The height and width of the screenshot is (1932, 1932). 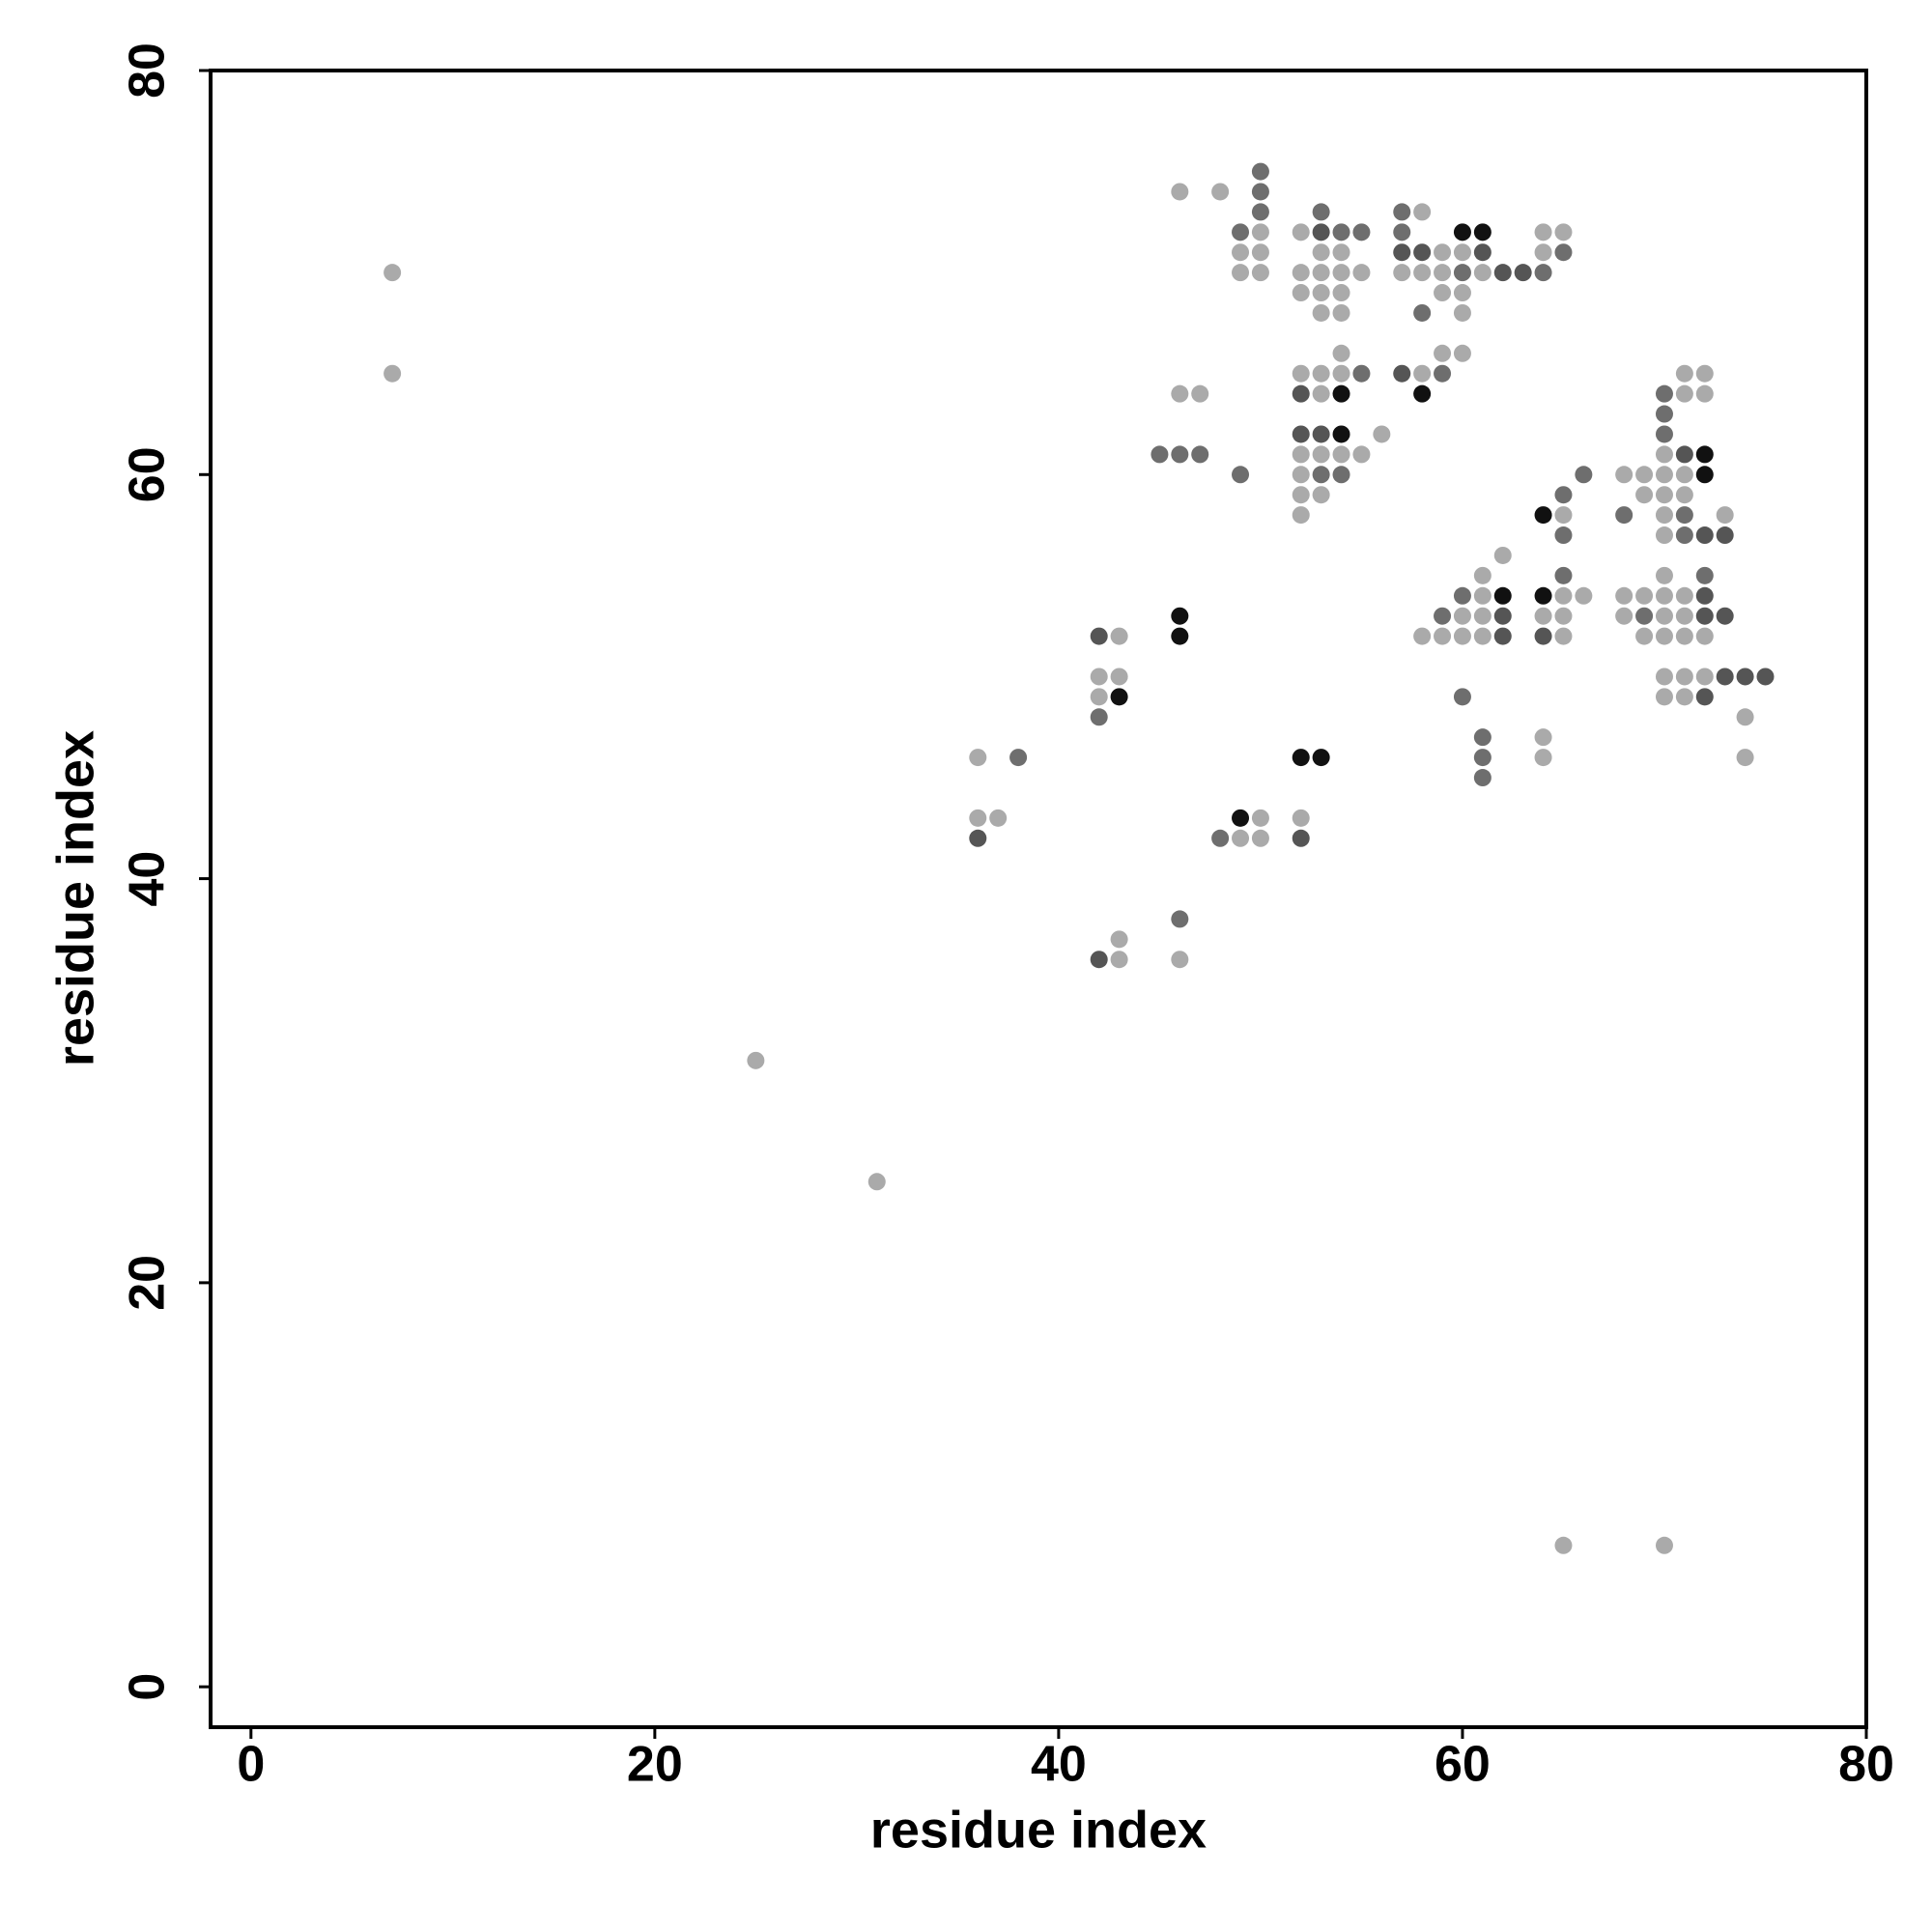 What do you see at coordinates (75, 898) in the screenshot?
I see `y-axis-label: residue index` at bounding box center [75, 898].